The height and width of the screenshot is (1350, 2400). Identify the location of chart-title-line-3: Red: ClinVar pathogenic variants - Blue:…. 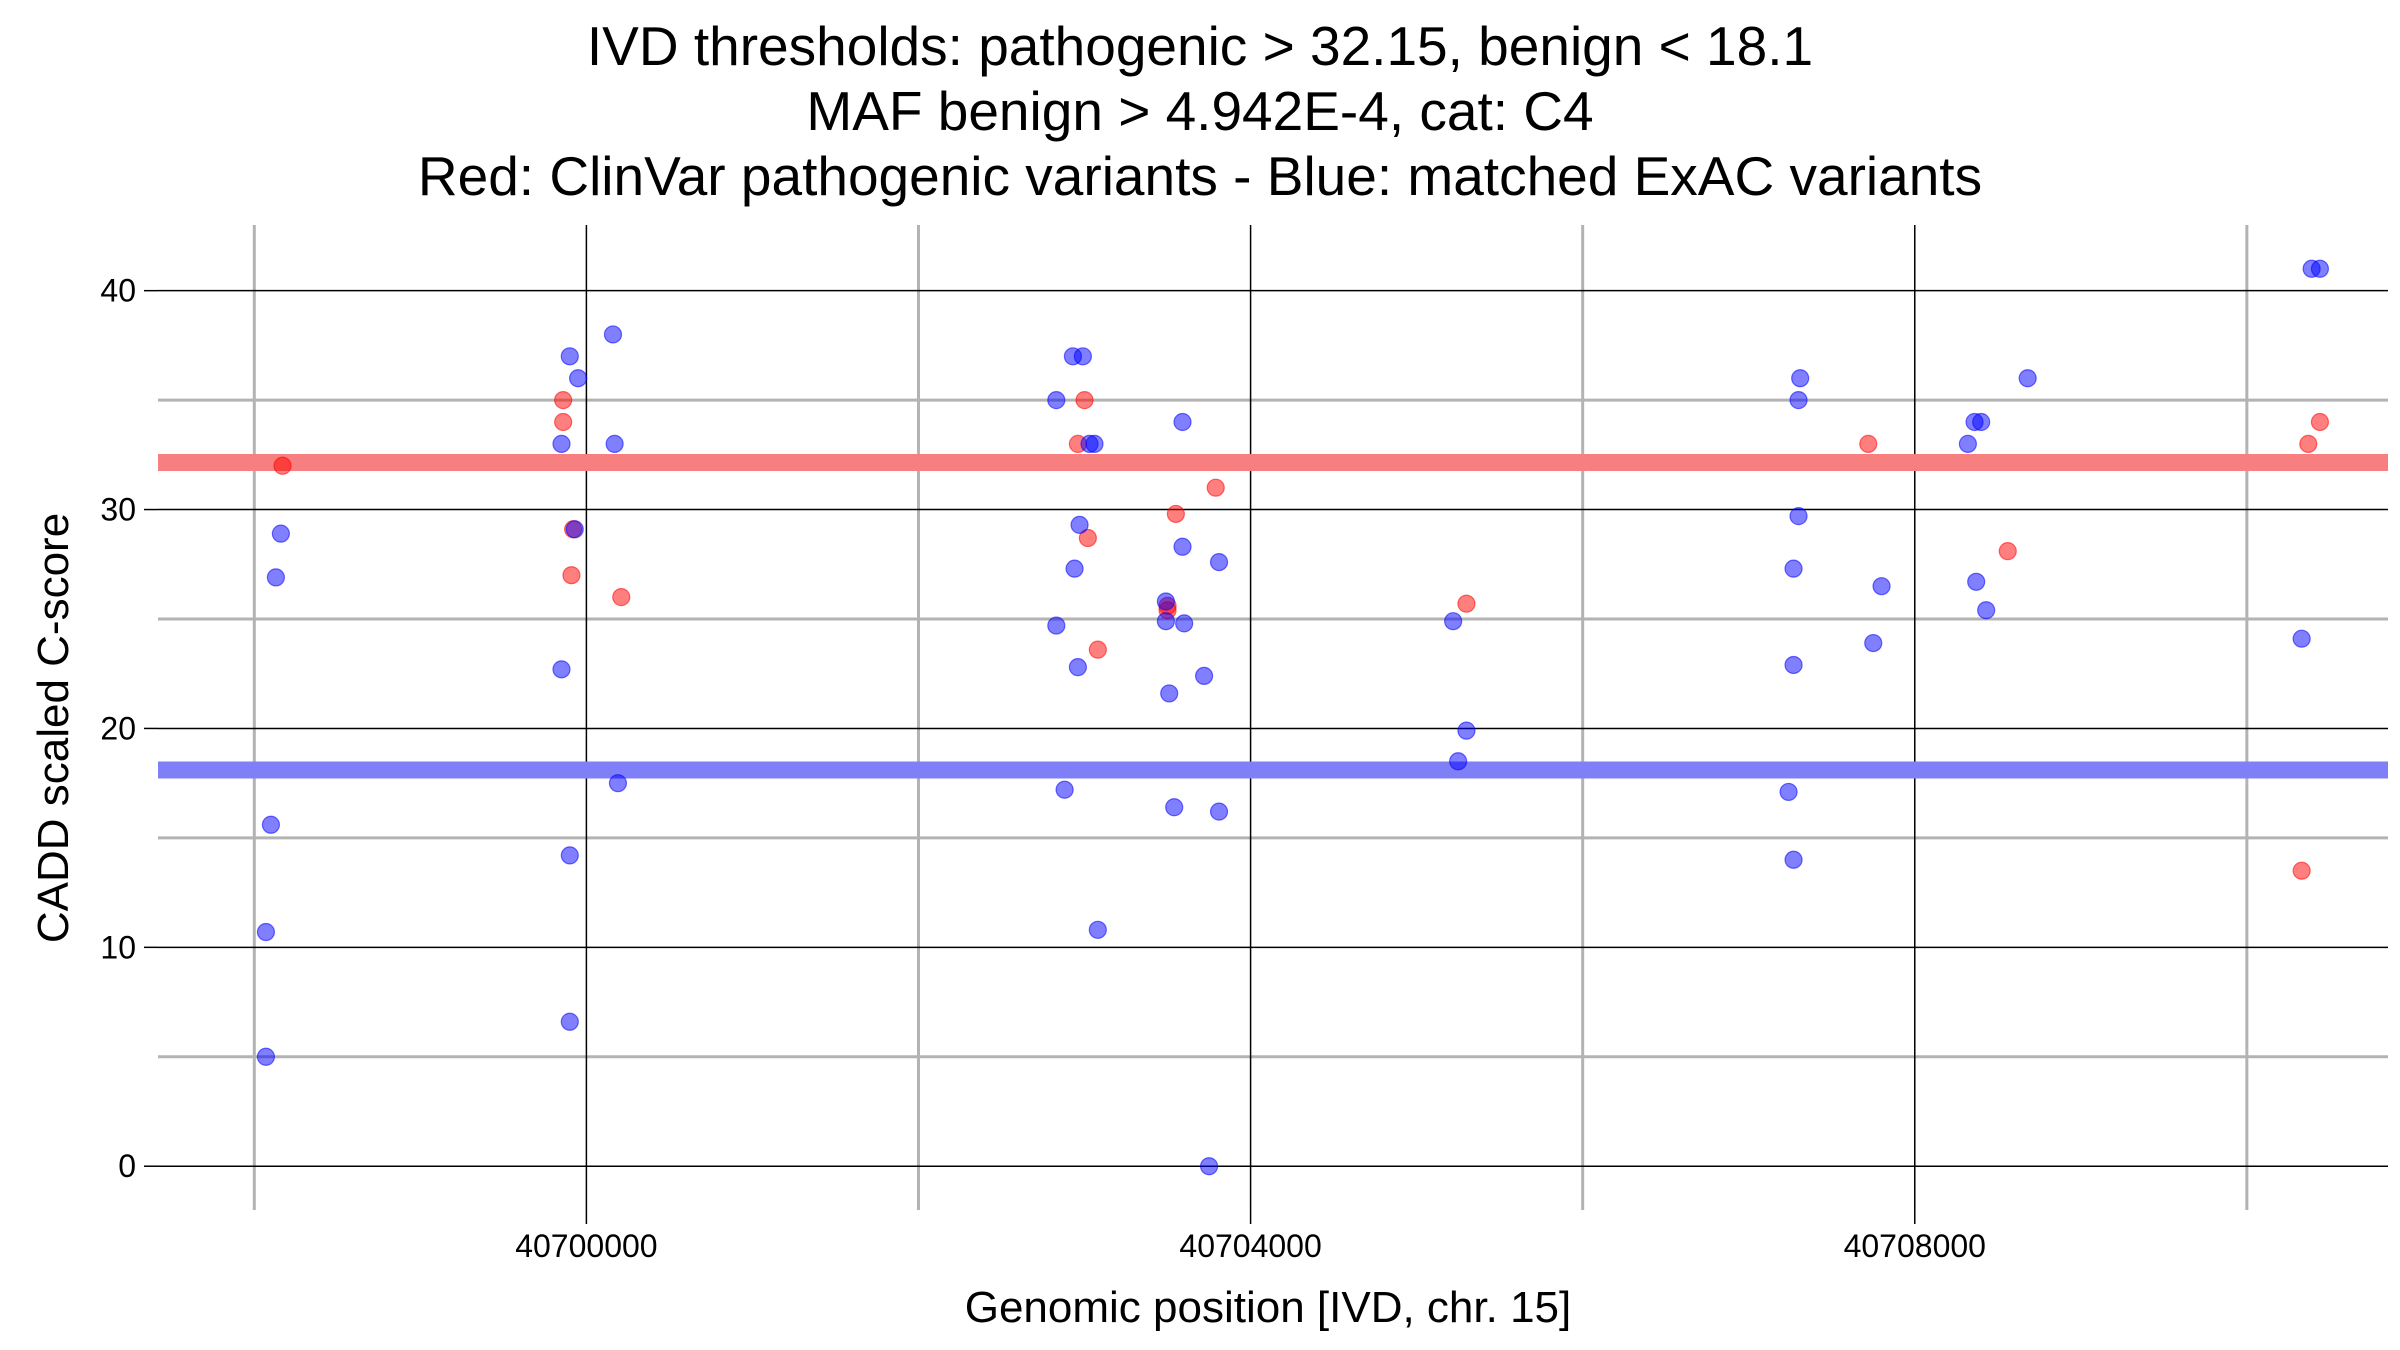
(1200, 176).